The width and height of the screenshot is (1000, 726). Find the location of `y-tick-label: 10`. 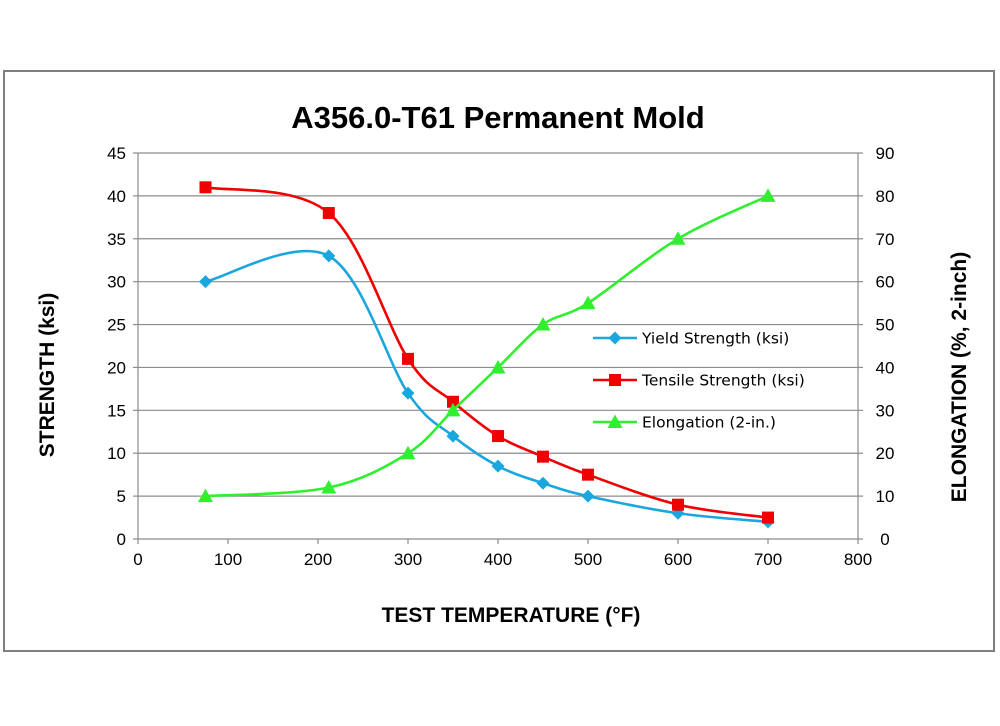

y-tick-label: 10 is located at coordinates (116, 453).